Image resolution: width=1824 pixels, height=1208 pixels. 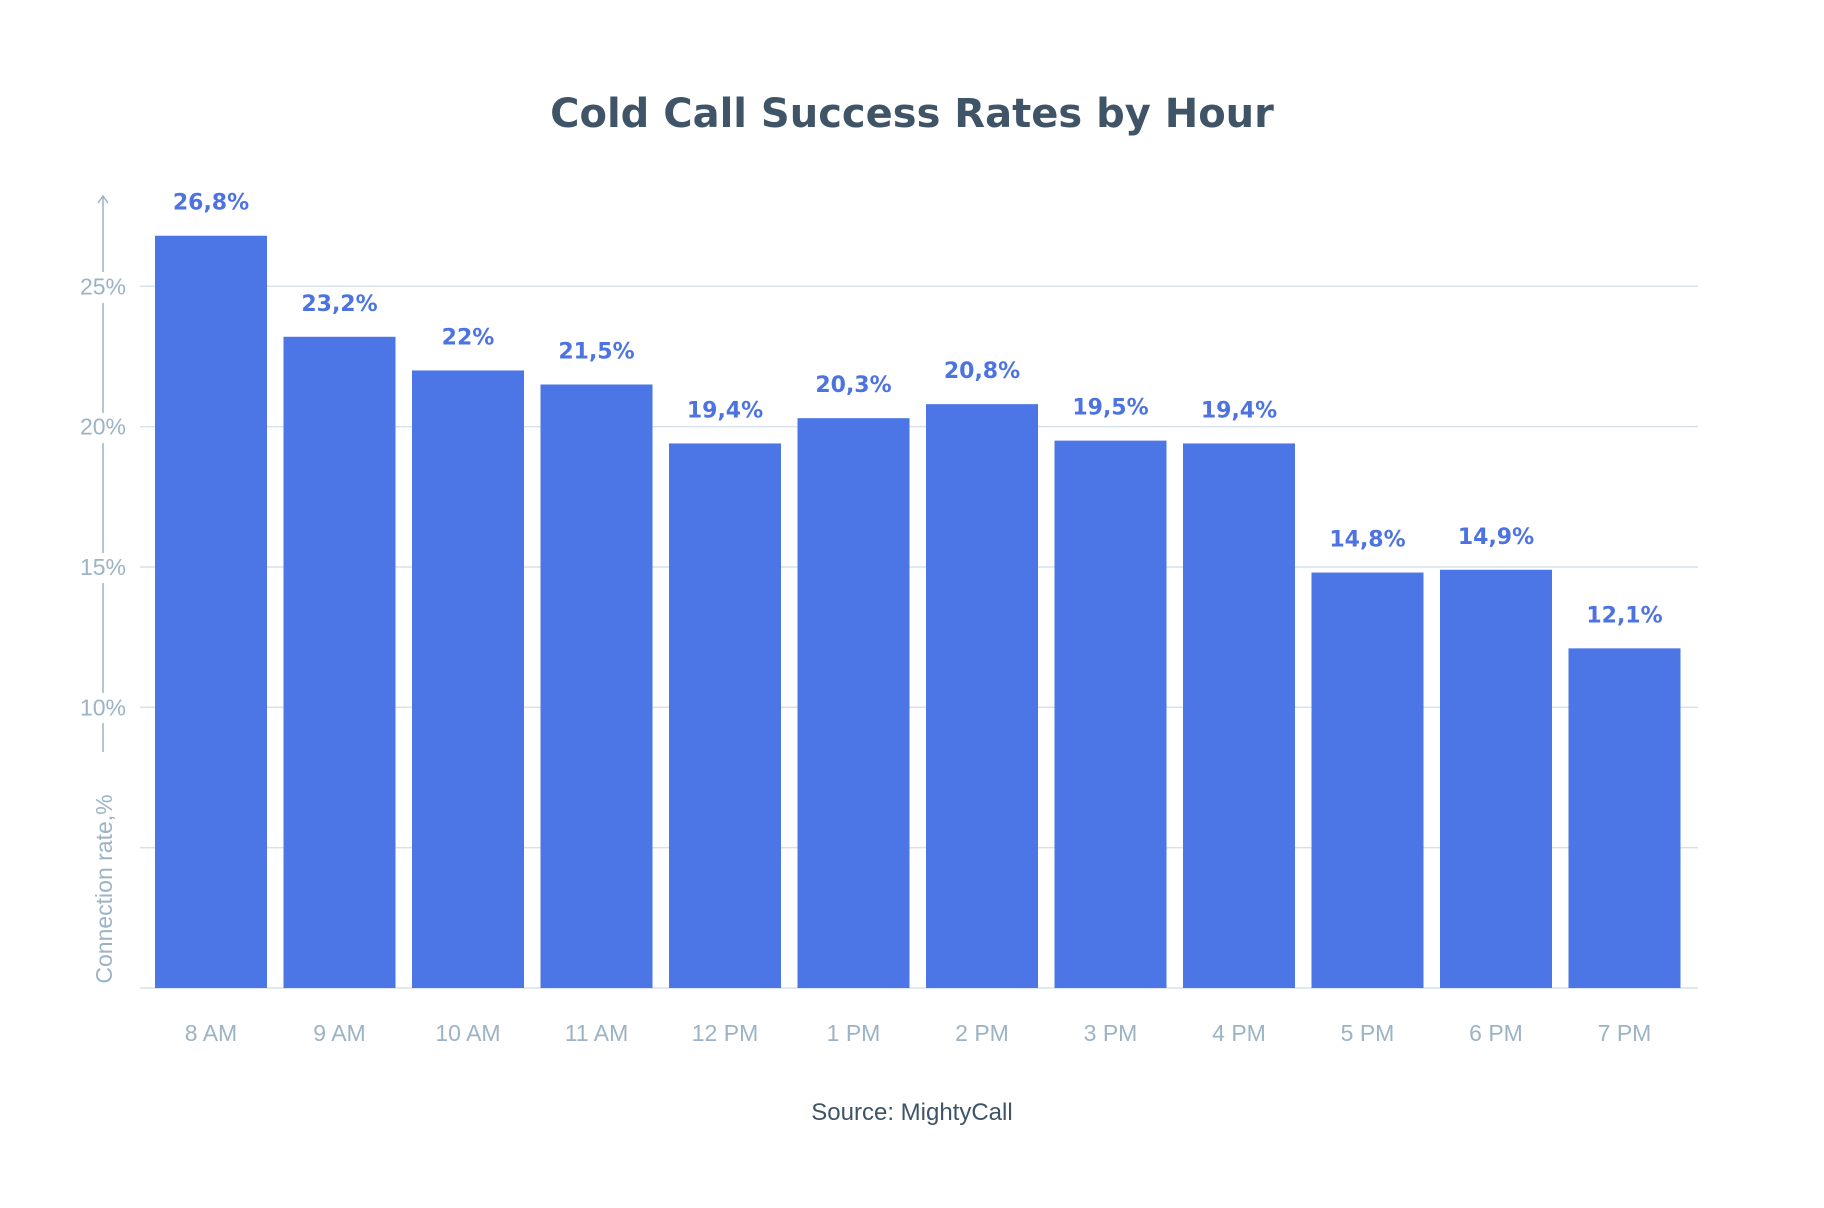 I want to click on x-tick-label: 11 AM, so click(x=597, y=1033).